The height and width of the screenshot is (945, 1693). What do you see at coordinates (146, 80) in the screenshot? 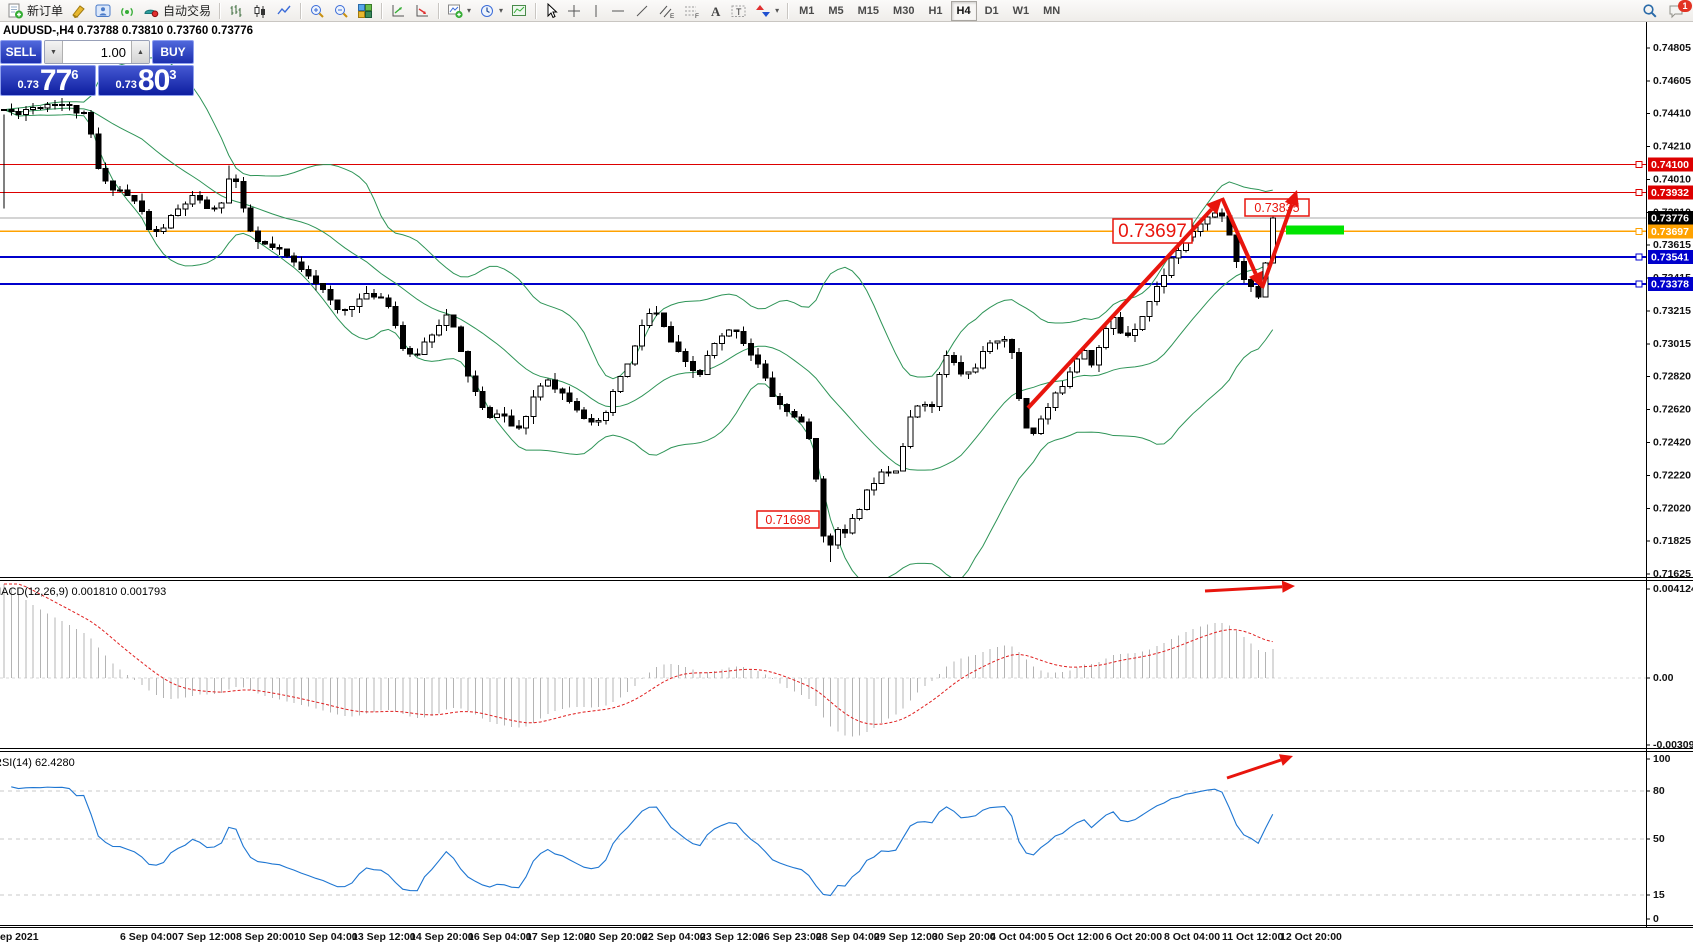
I see `buy-price-display: 0.73 80 3` at bounding box center [146, 80].